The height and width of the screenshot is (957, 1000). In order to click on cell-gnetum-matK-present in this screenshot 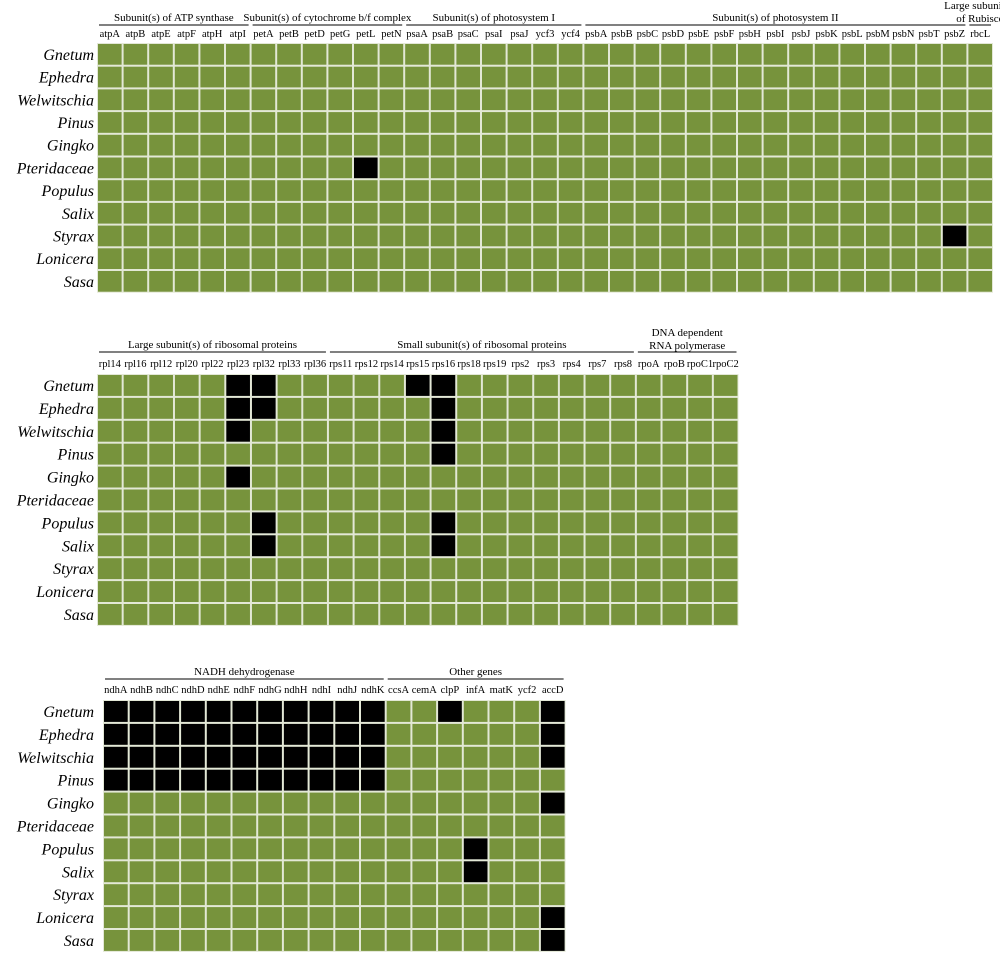, I will do `click(501, 711)`.